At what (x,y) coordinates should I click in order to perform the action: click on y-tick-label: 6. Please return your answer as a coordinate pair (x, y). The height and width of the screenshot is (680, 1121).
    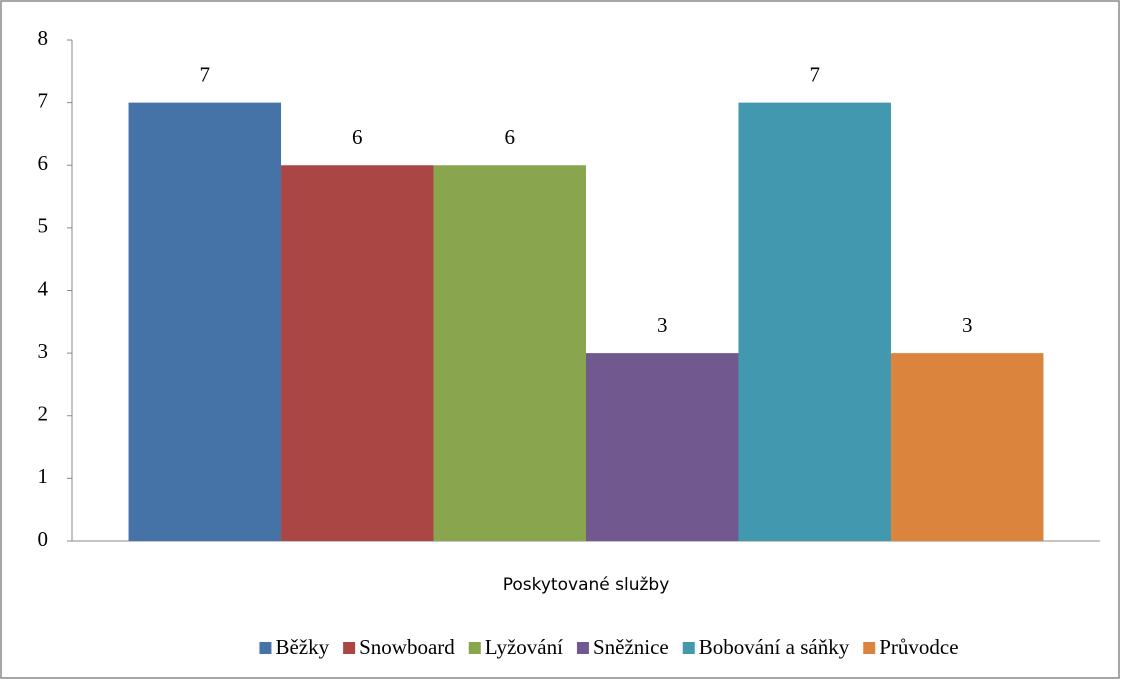
    Looking at the image, I should click on (43, 163).